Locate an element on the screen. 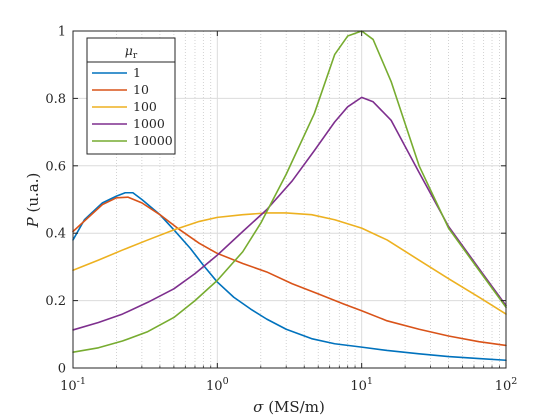 This screenshot has width=560, height=420. x-tick-label-exponent: -1 is located at coordinates (81, 381).